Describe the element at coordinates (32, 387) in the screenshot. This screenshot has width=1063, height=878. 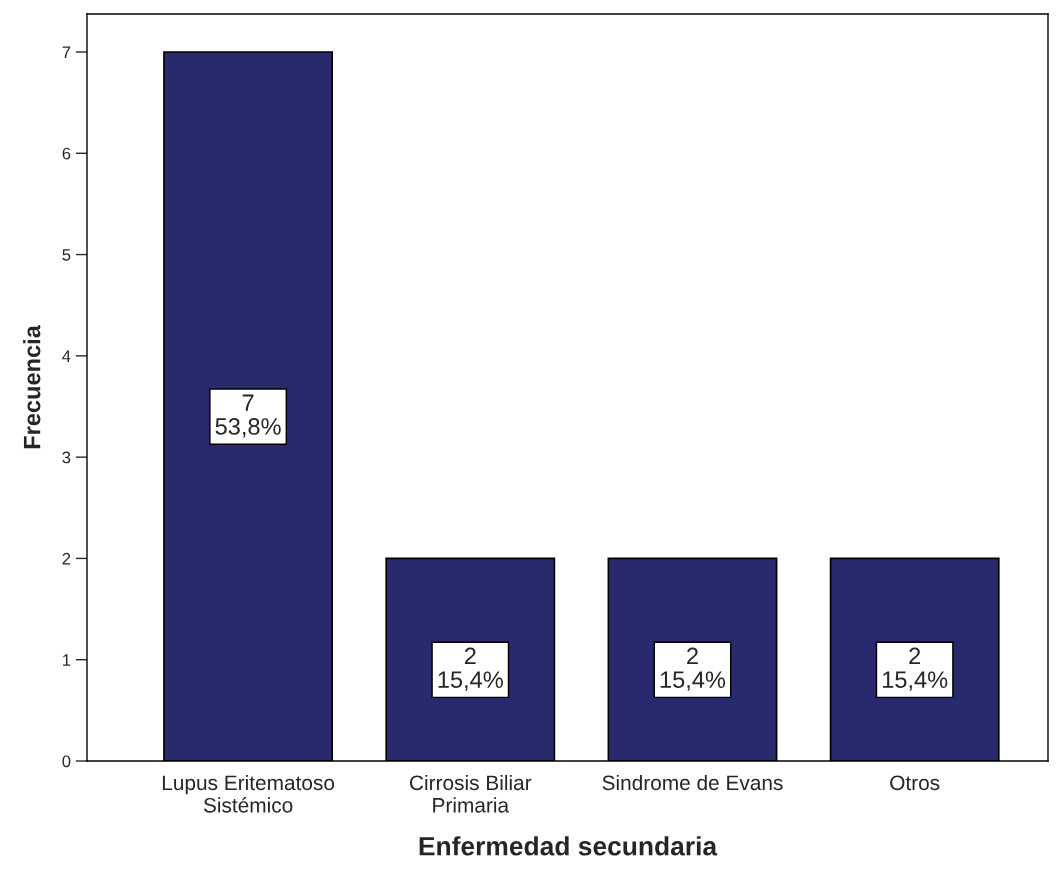
I see `y-axis-title: Frecuencia` at that location.